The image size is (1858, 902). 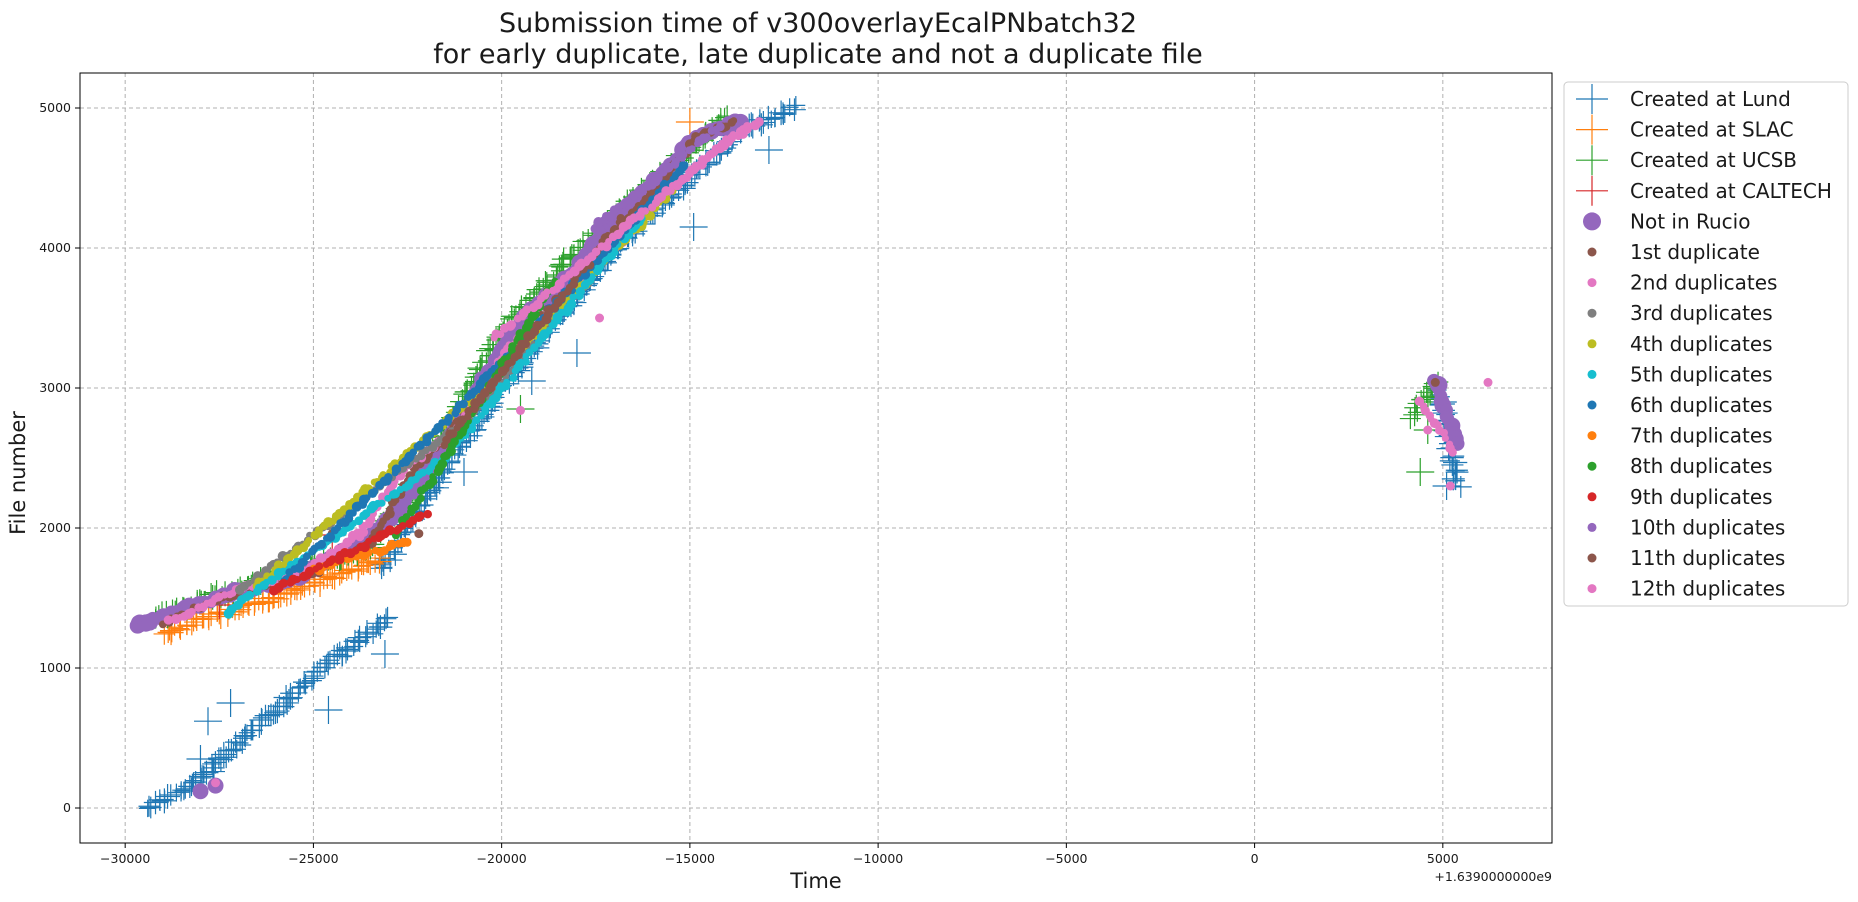 I want to click on legend-label: Created at CALTECH, so click(x=1731, y=191).